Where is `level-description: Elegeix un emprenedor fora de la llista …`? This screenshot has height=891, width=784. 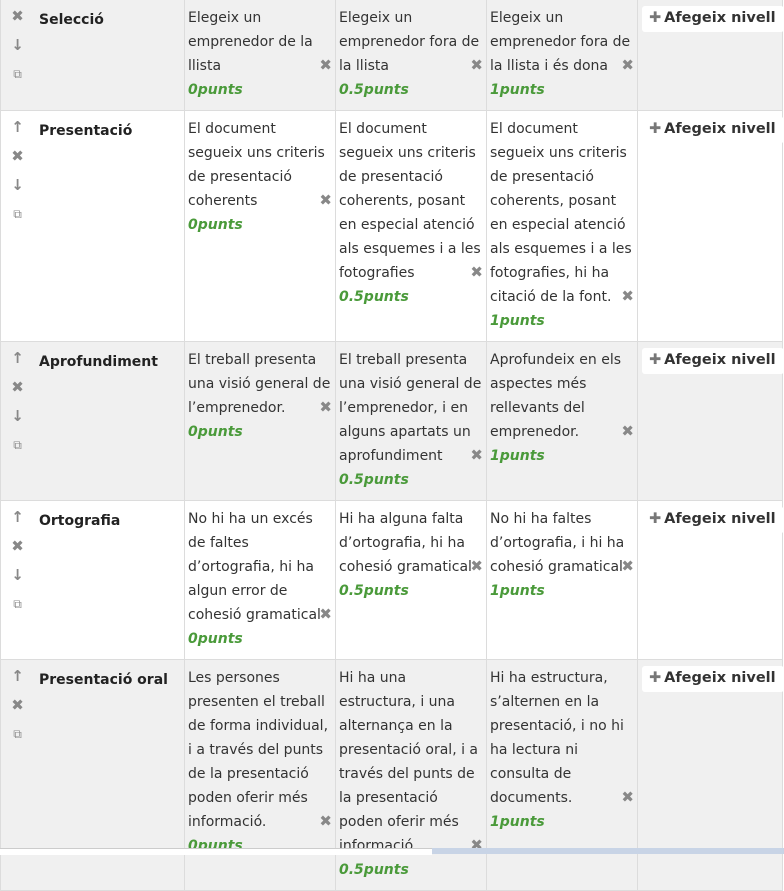
level-description: Elegeix un emprenedor fora de la llista … is located at coordinates (560, 42).